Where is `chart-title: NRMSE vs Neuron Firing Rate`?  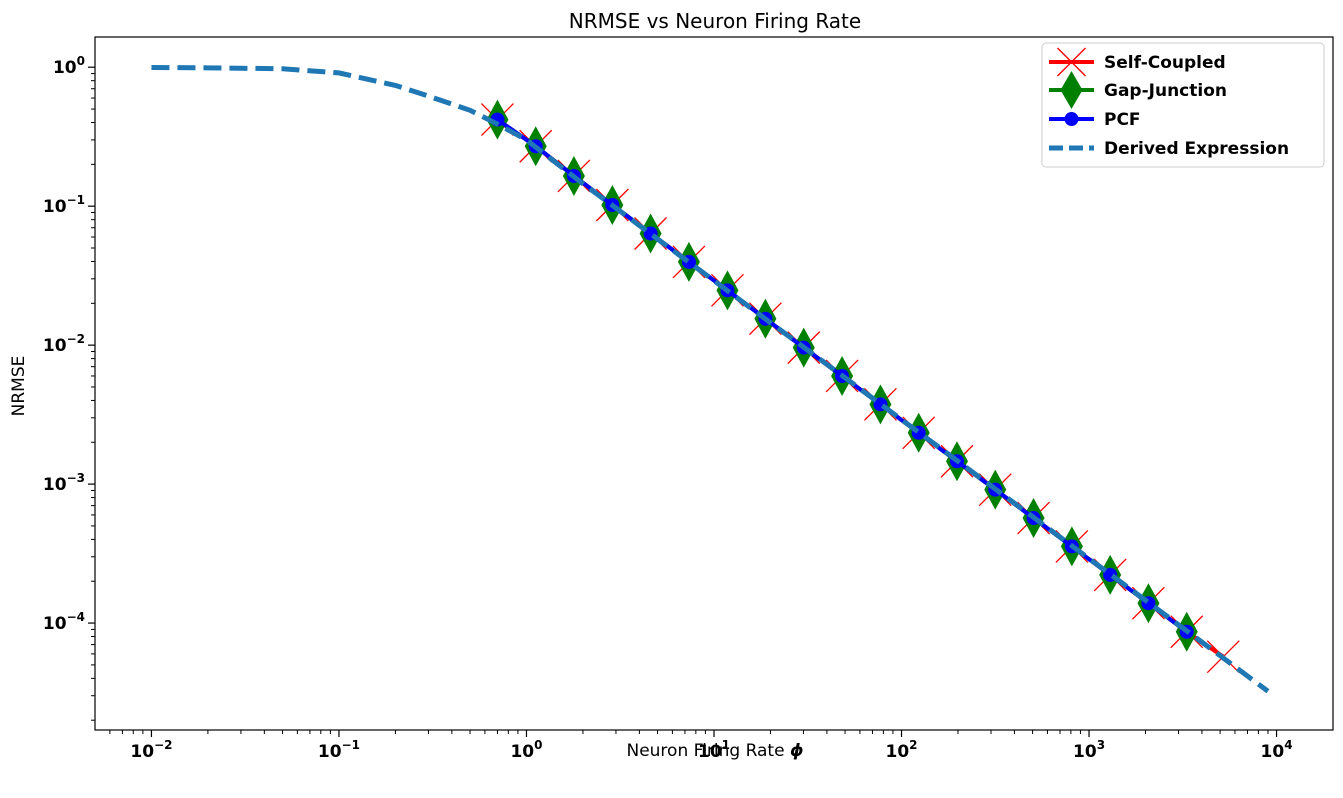
chart-title: NRMSE vs Neuron Firing Rate is located at coordinates (715, 21).